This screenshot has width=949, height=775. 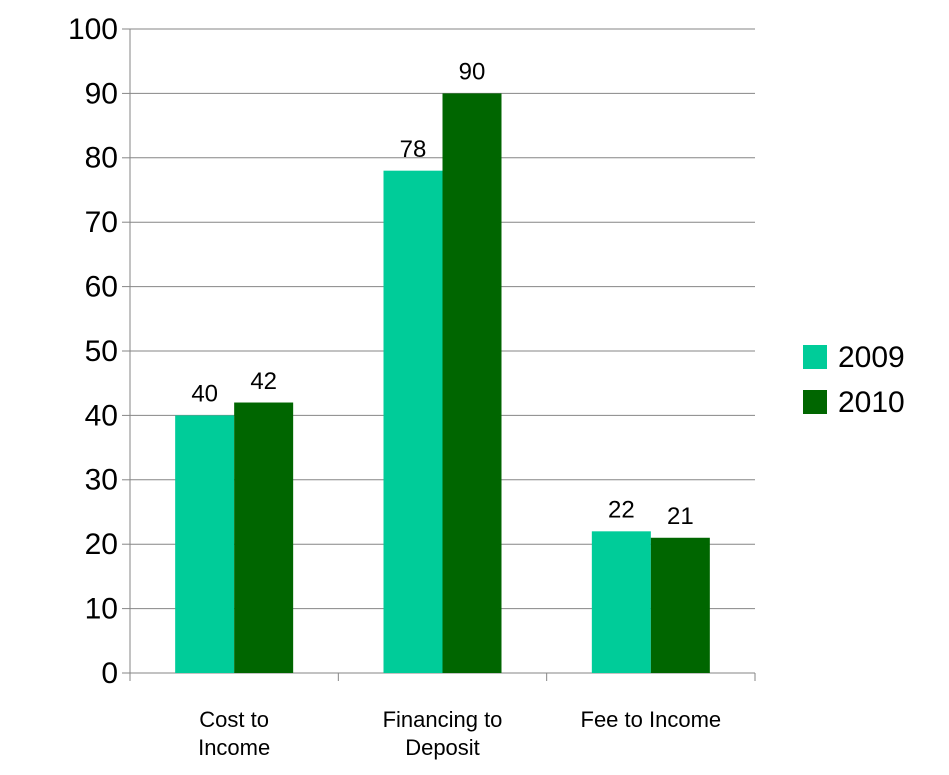 What do you see at coordinates (651, 719) in the screenshot?
I see `x-tick-label: Fee to Income` at bounding box center [651, 719].